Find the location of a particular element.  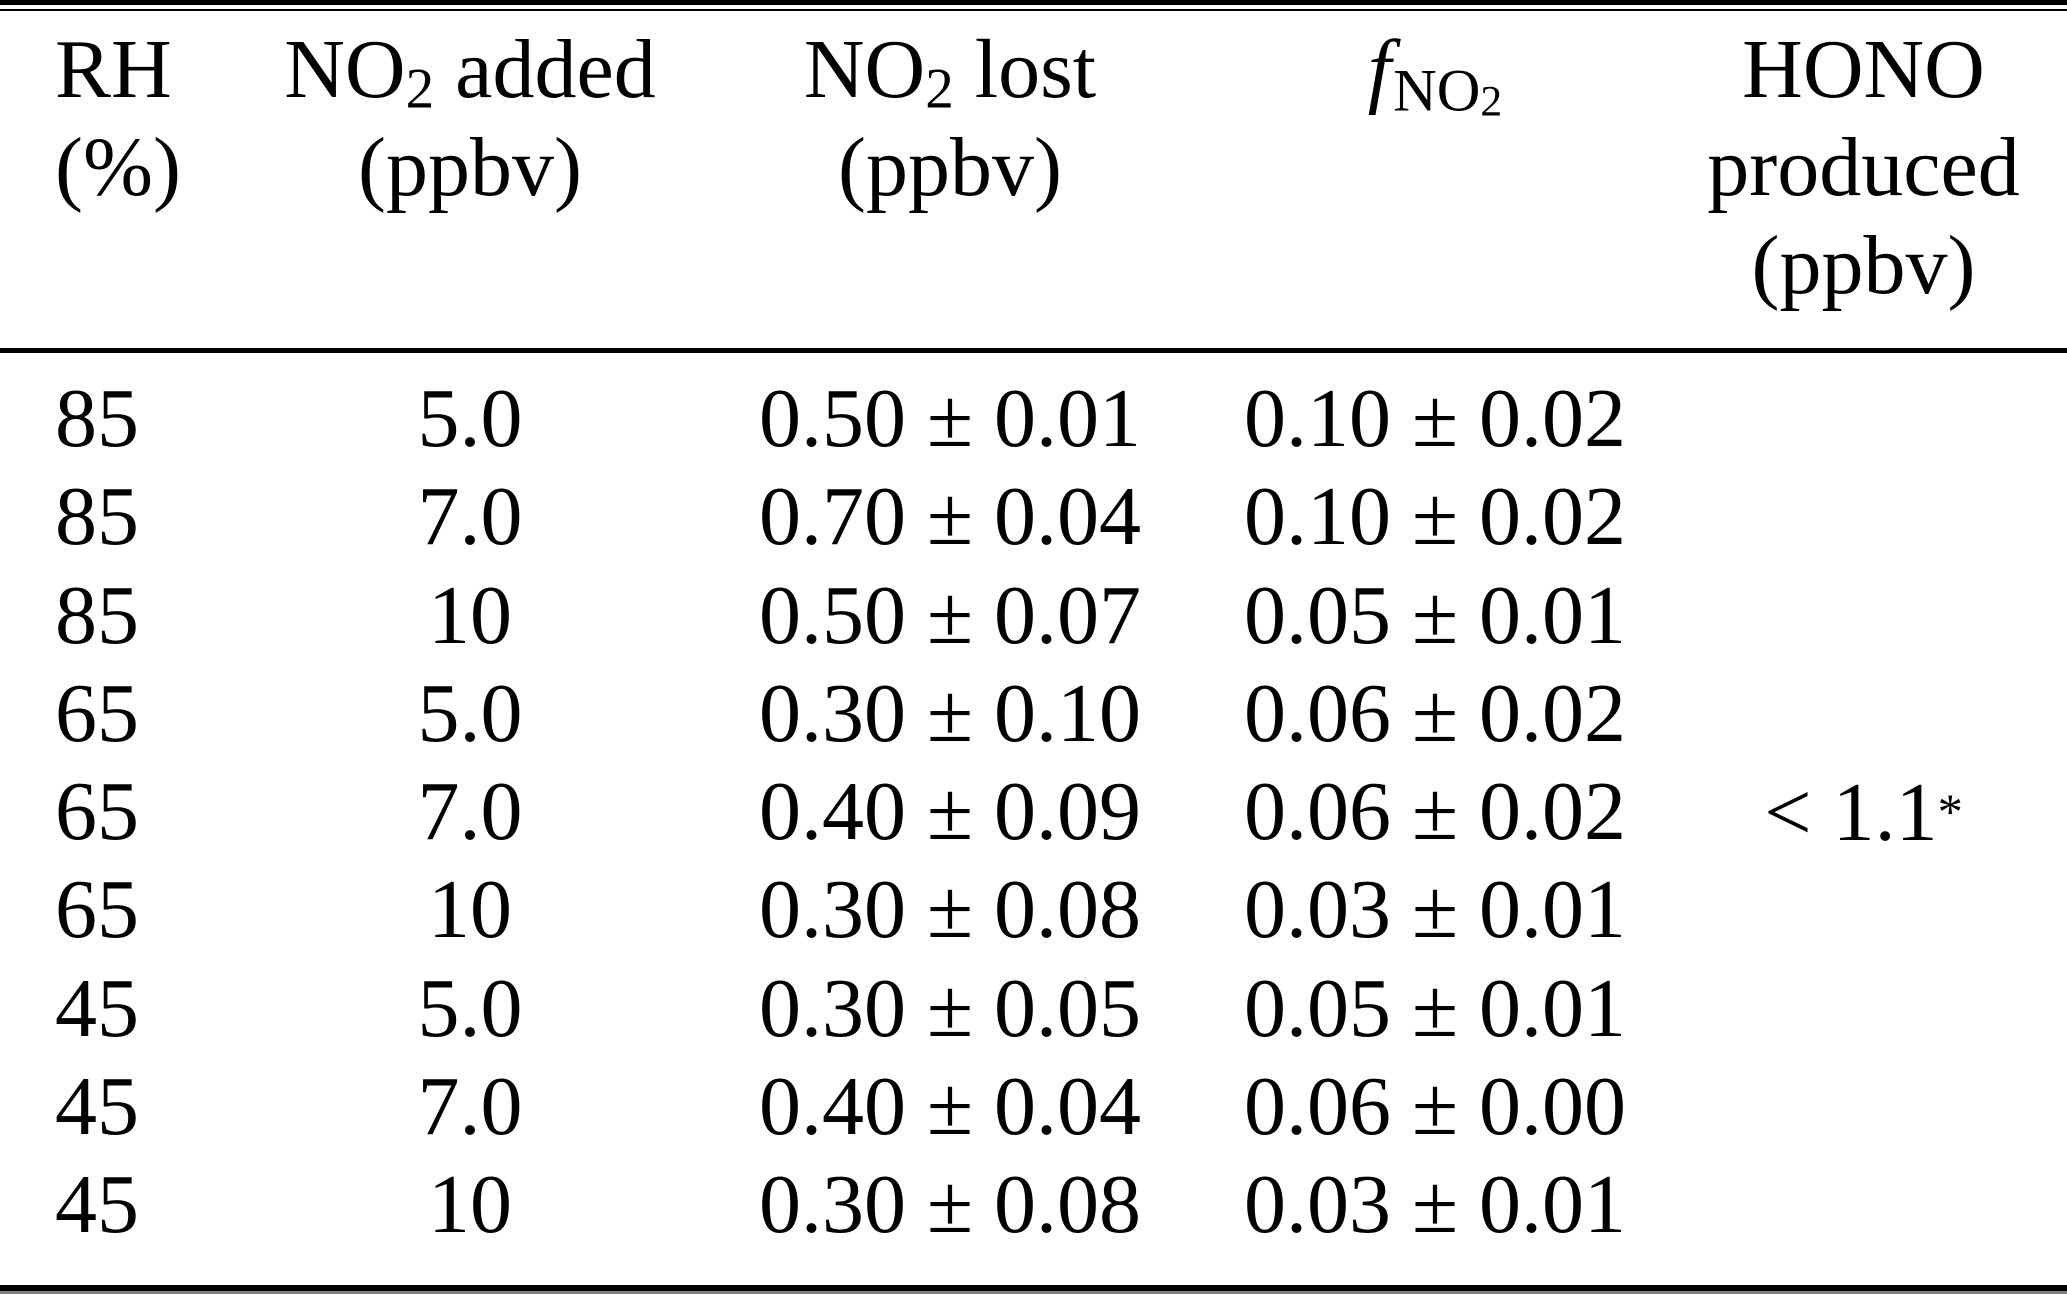

cell-no2-lost: 0.70 ± 0.04 is located at coordinates (950, 517).